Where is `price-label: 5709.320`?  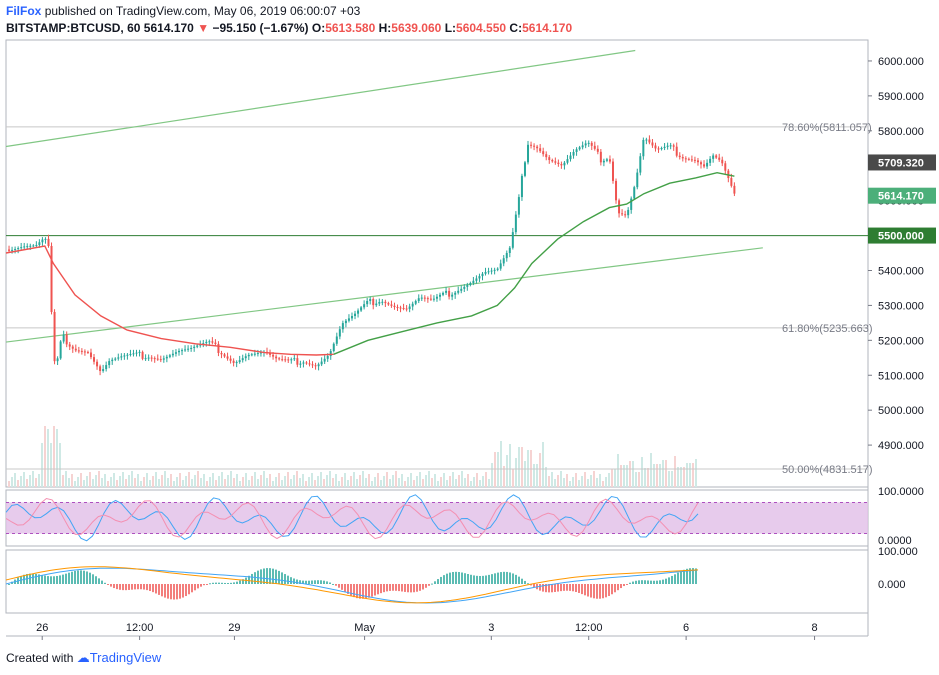 price-label: 5709.320 is located at coordinates (901, 163).